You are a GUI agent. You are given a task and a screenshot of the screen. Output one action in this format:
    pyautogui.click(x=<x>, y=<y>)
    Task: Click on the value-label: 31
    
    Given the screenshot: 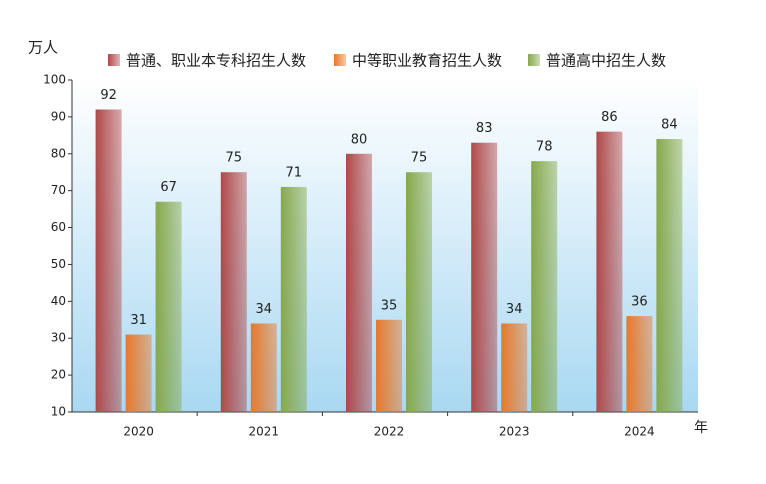 What is the action you would take?
    pyautogui.click(x=138, y=320)
    